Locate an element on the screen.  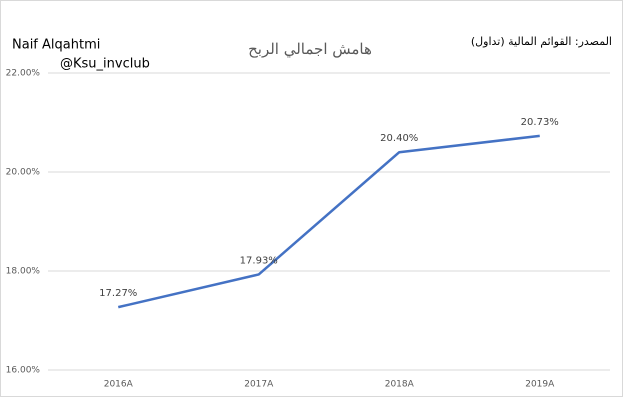
source-note: المصدر: القوائم المالية (تداول) is located at coordinates (541, 41).